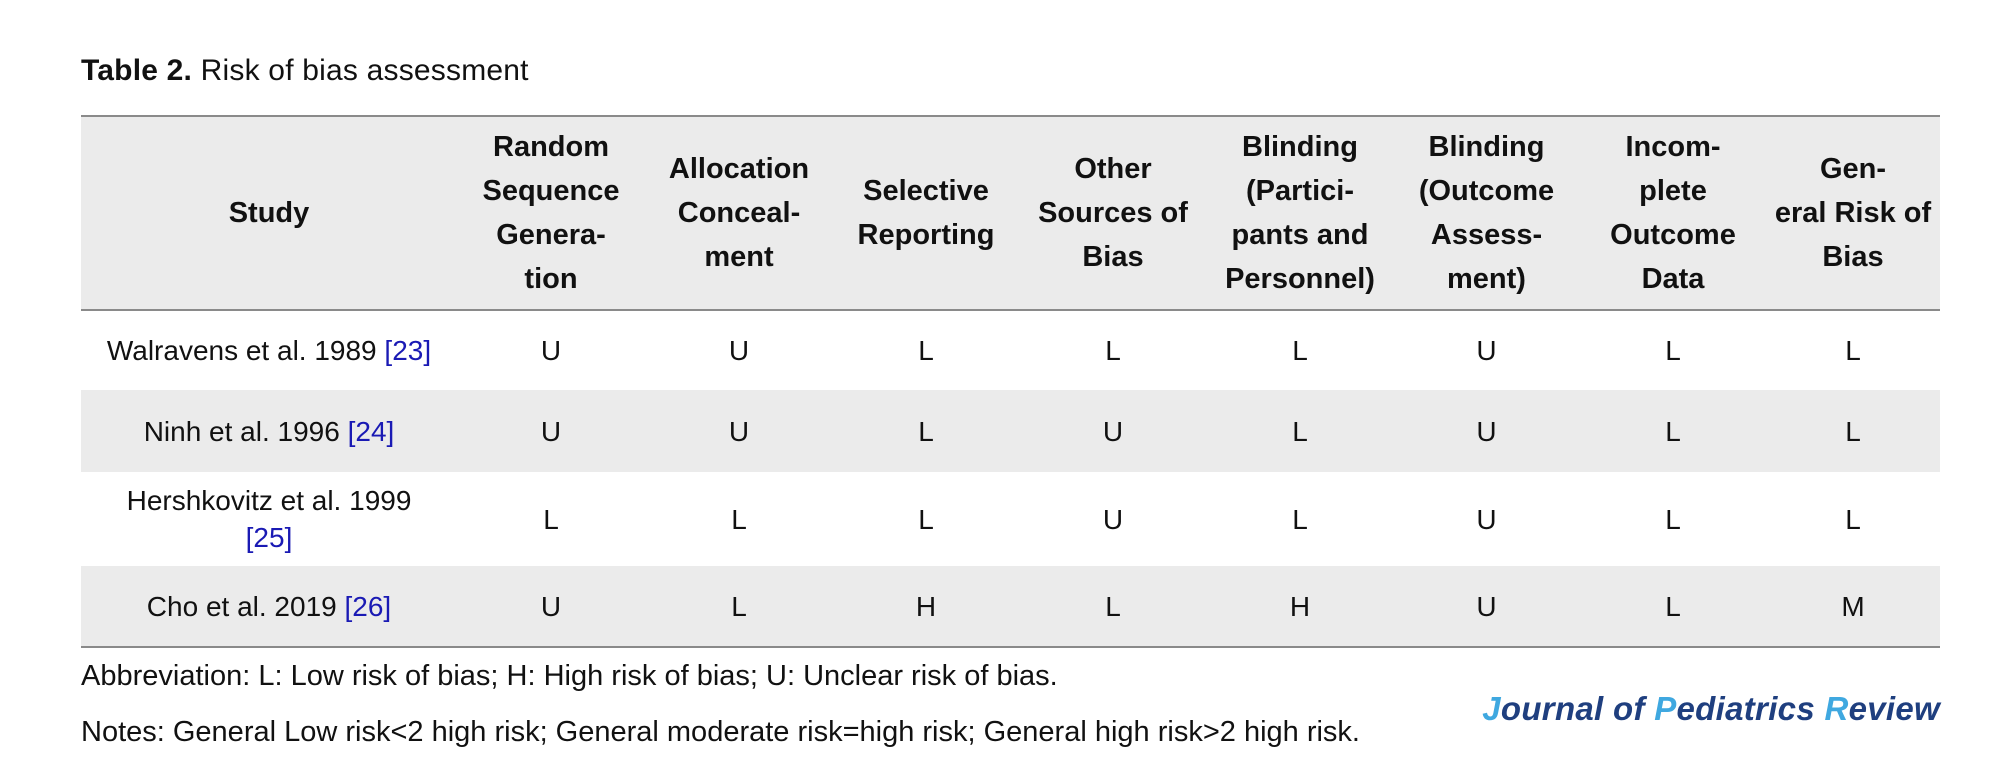 This screenshot has height=782, width=2000. I want to click on table-row: Hershkovitz et al. 1999 [25] L L L U L U L L, so click(1010, 519).